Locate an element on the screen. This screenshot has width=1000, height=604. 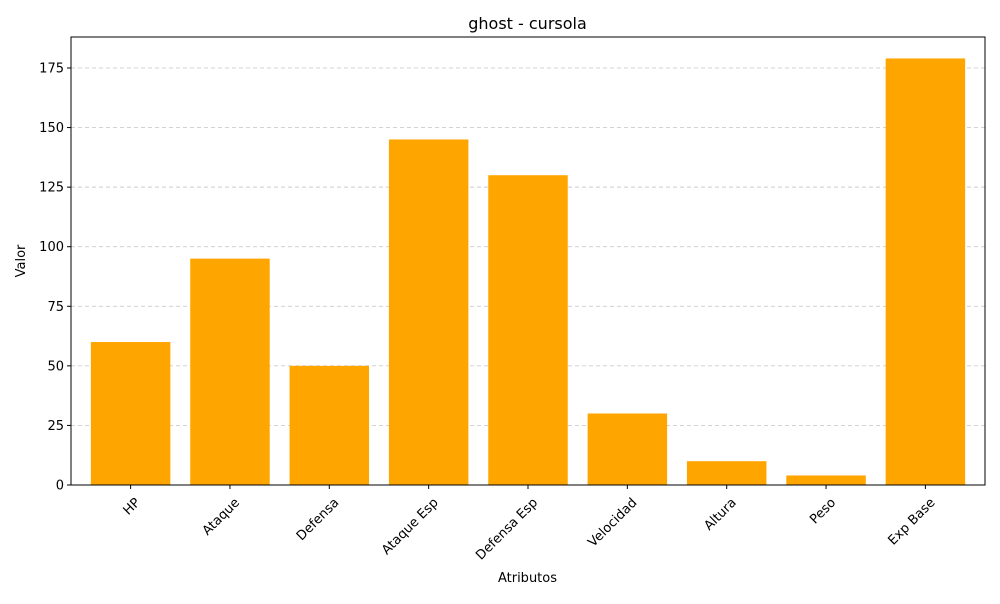
x-tick-label: Ataque is located at coordinates (221, 516).